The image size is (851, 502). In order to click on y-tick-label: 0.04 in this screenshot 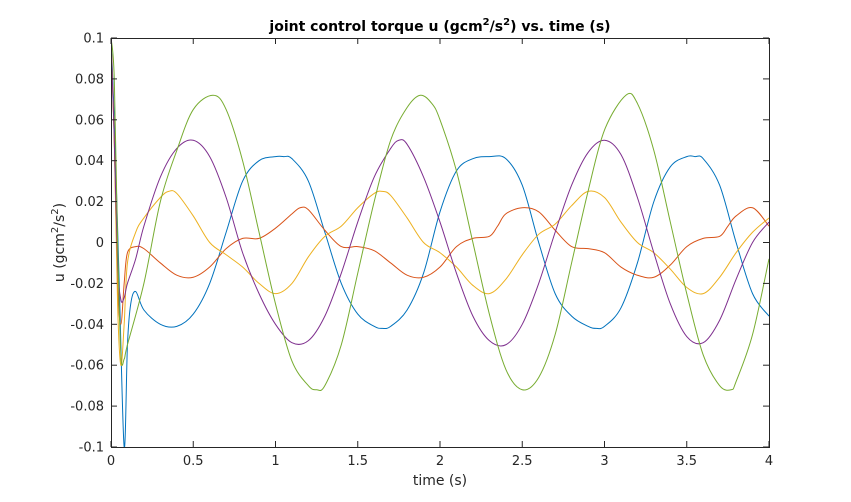, I will do `click(89, 161)`.